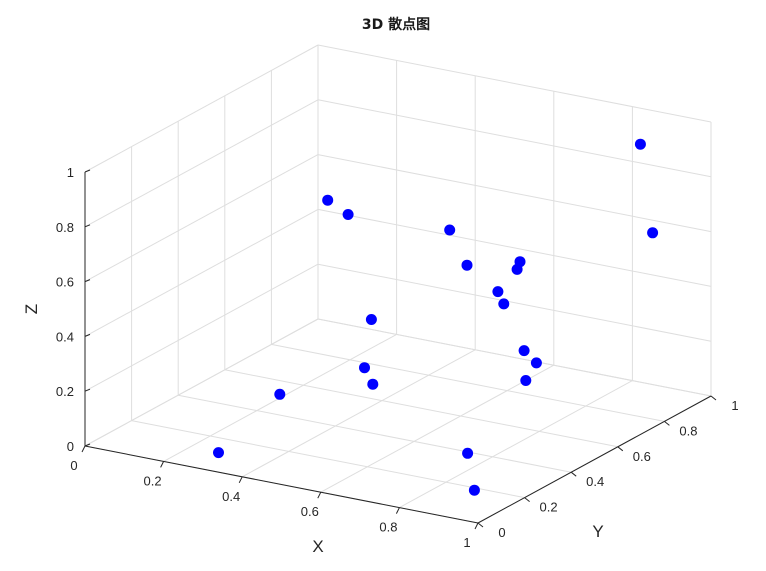 The height and width of the screenshot is (571, 766). What do you see at coordinates (396, 24) in the screenshot?
I see `chart-title: 3D 散点图` at bounding box center [396, 24].